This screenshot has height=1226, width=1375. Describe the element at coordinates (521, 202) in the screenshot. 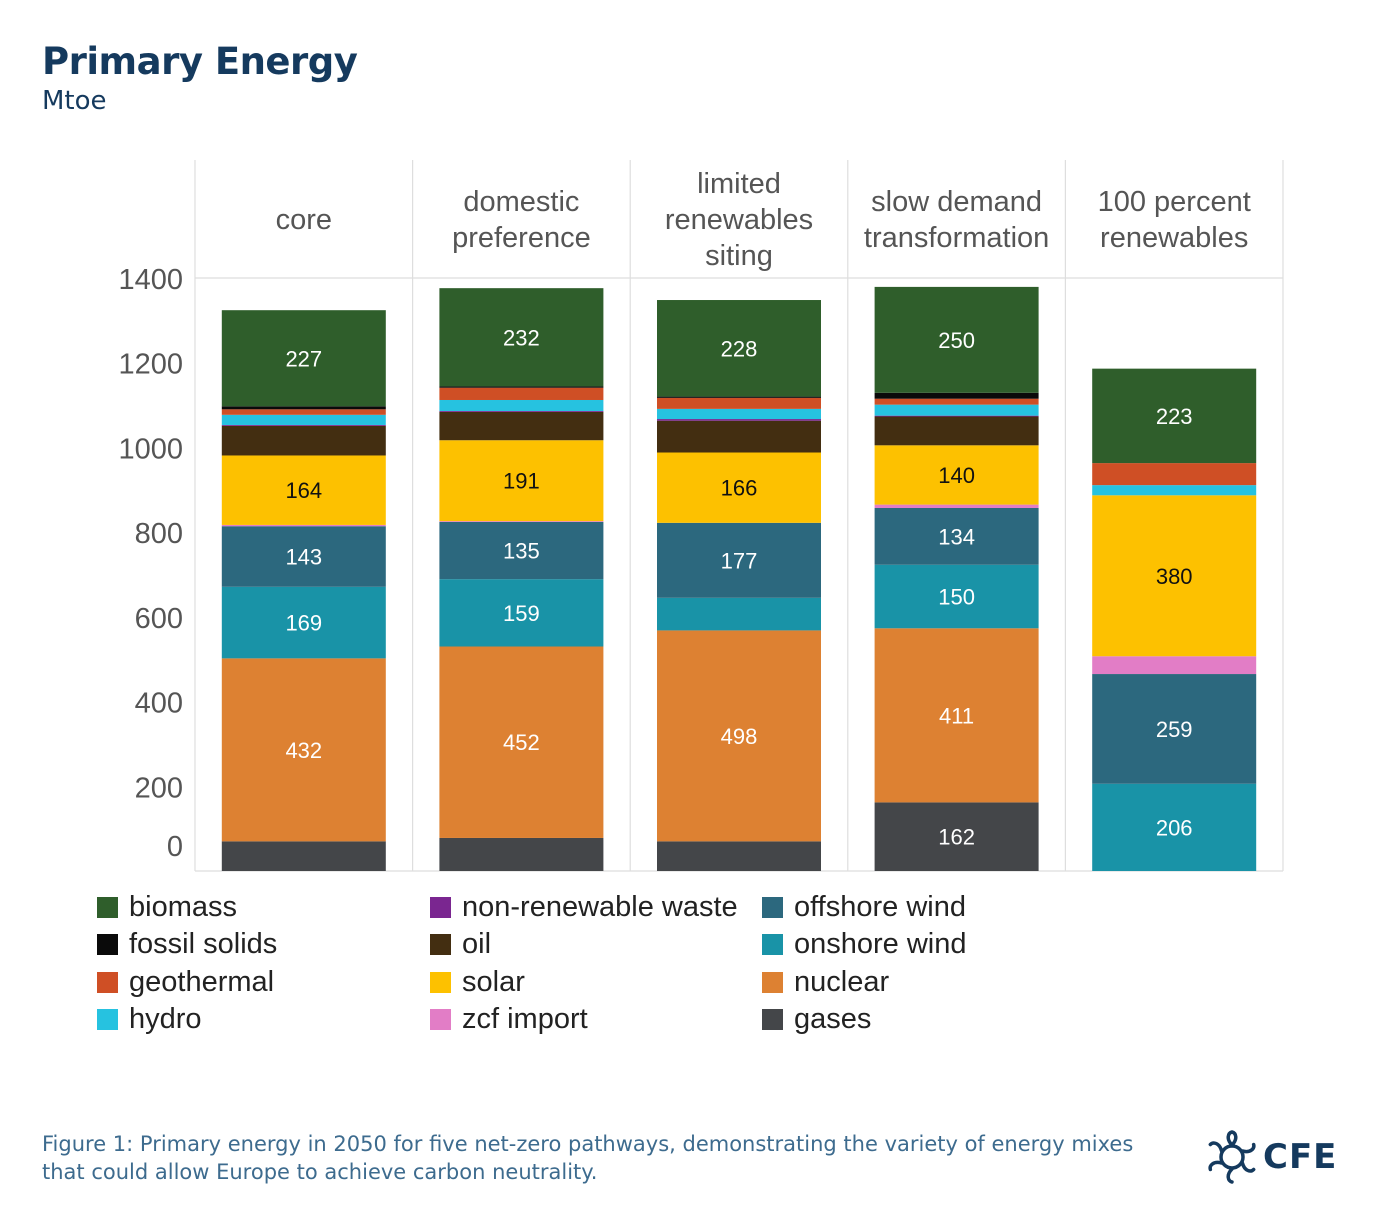

I see `category-label: domestic` at that location.